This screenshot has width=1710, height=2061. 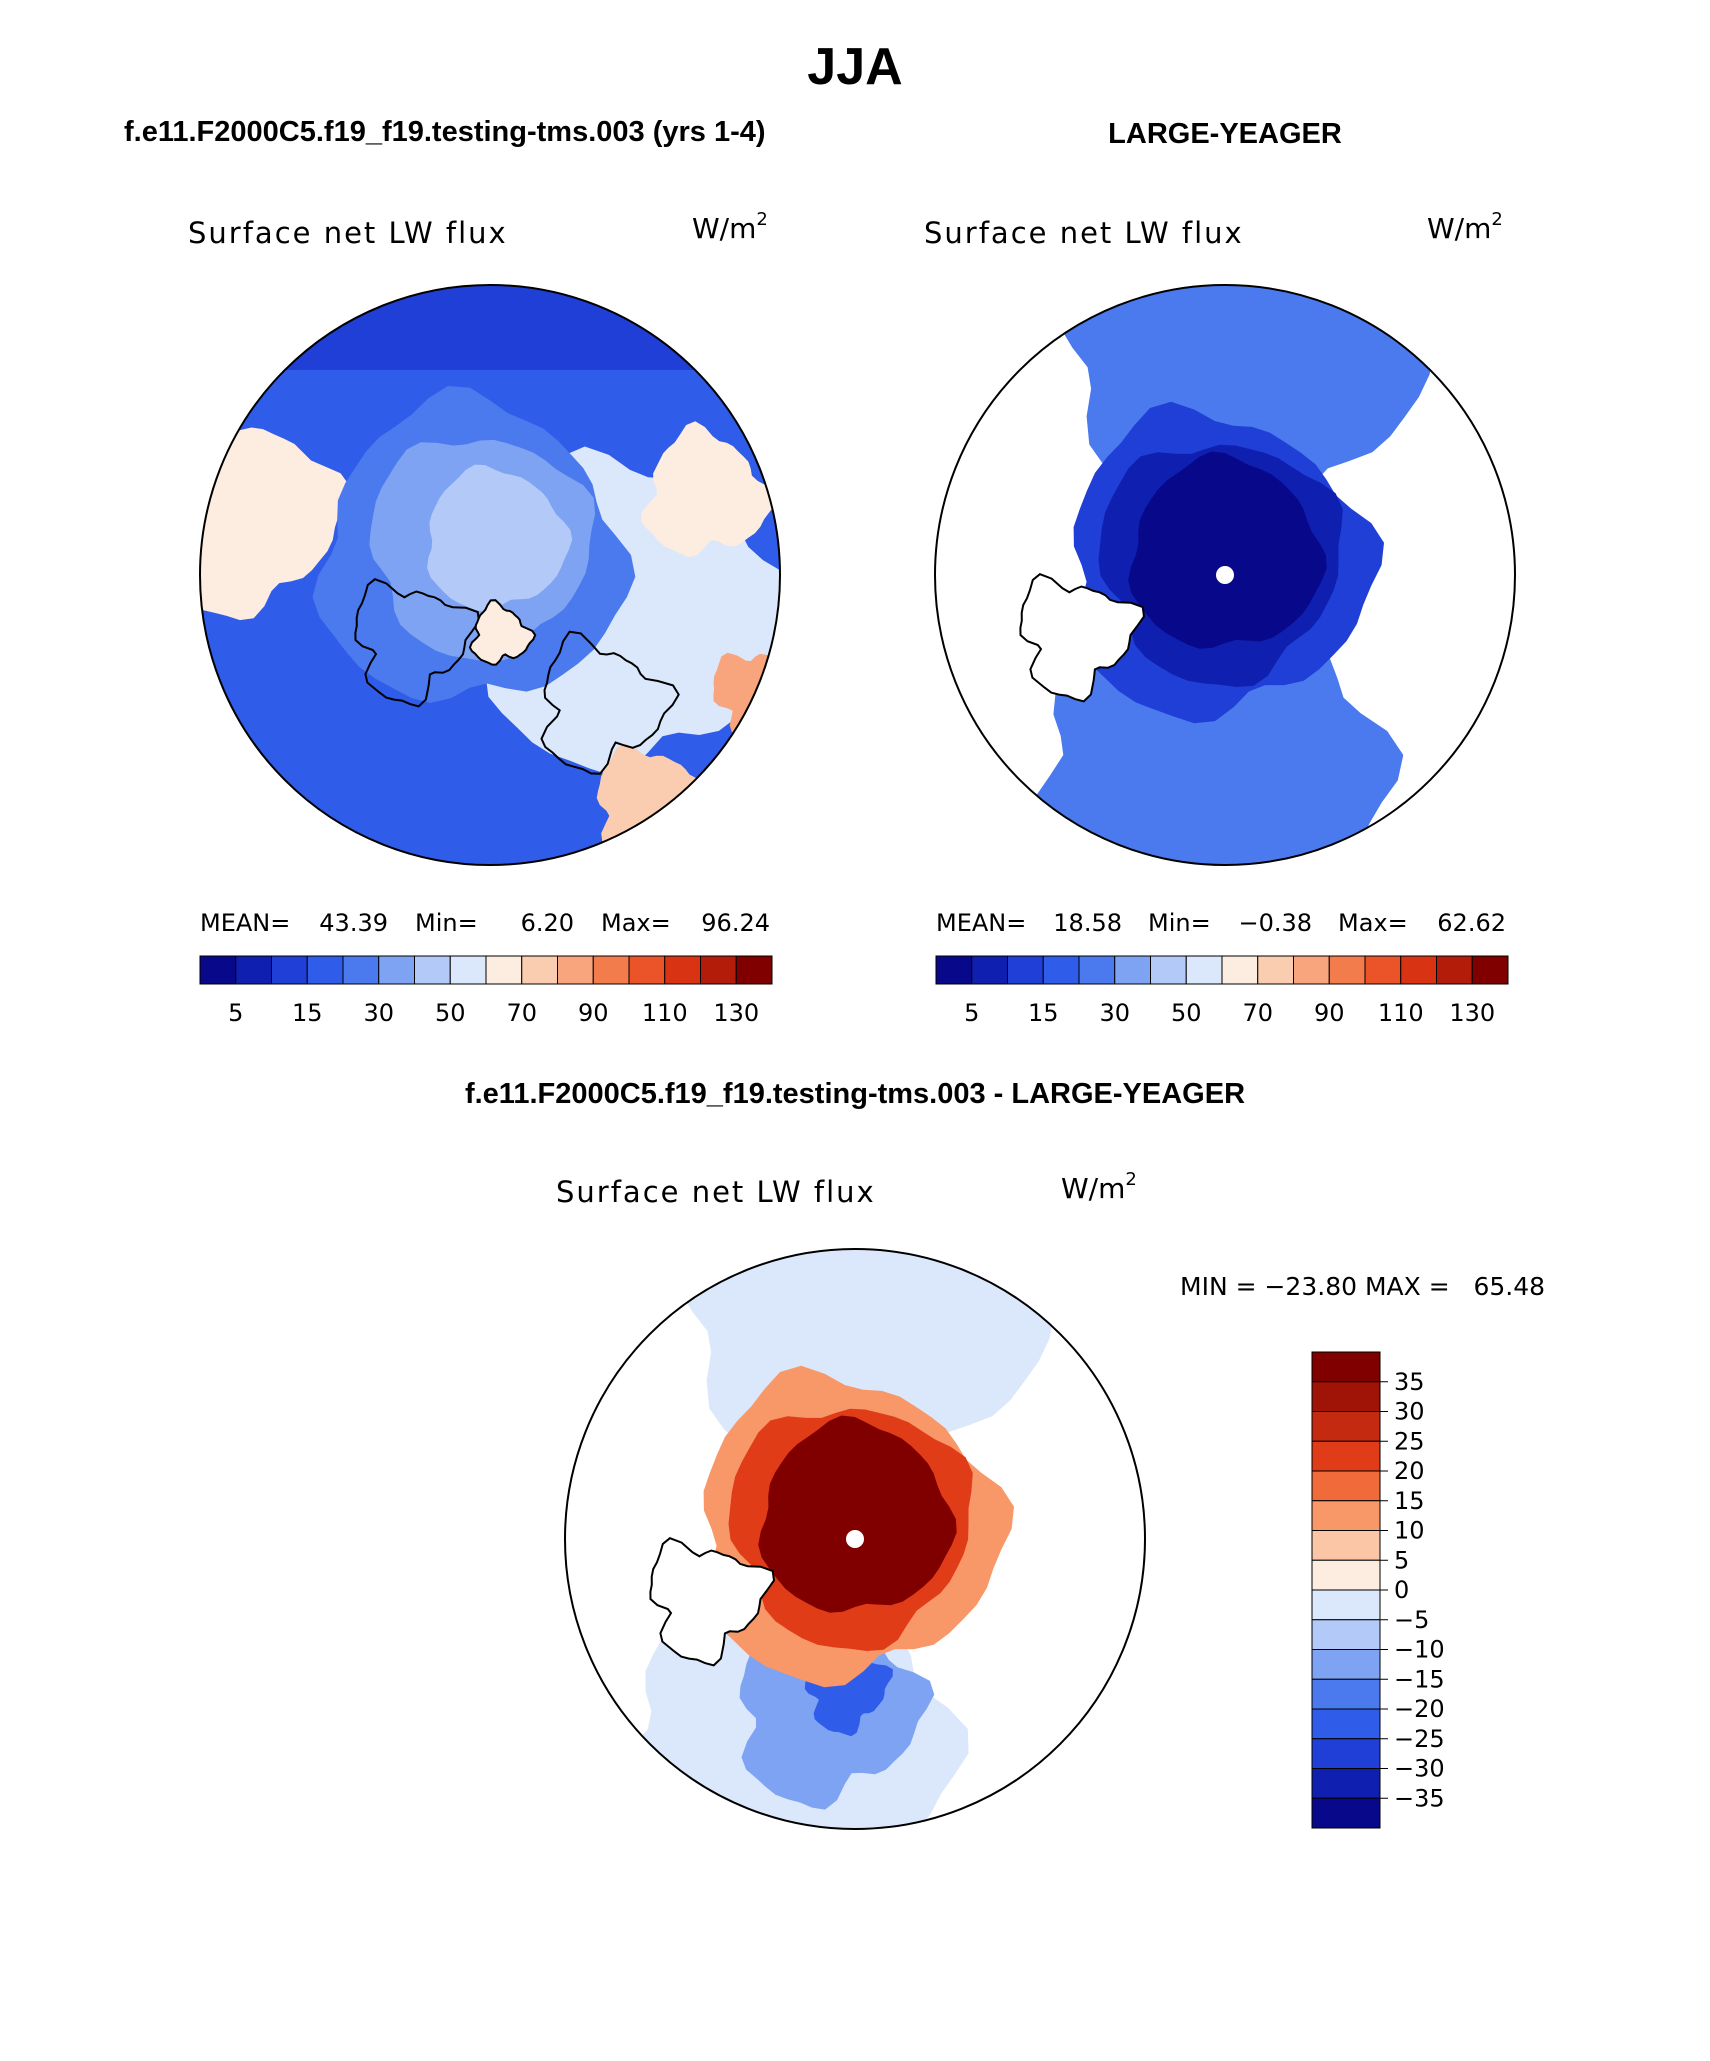 I want to click on panel-a-colorbar-label: 15, so click(x=307, y=1013).